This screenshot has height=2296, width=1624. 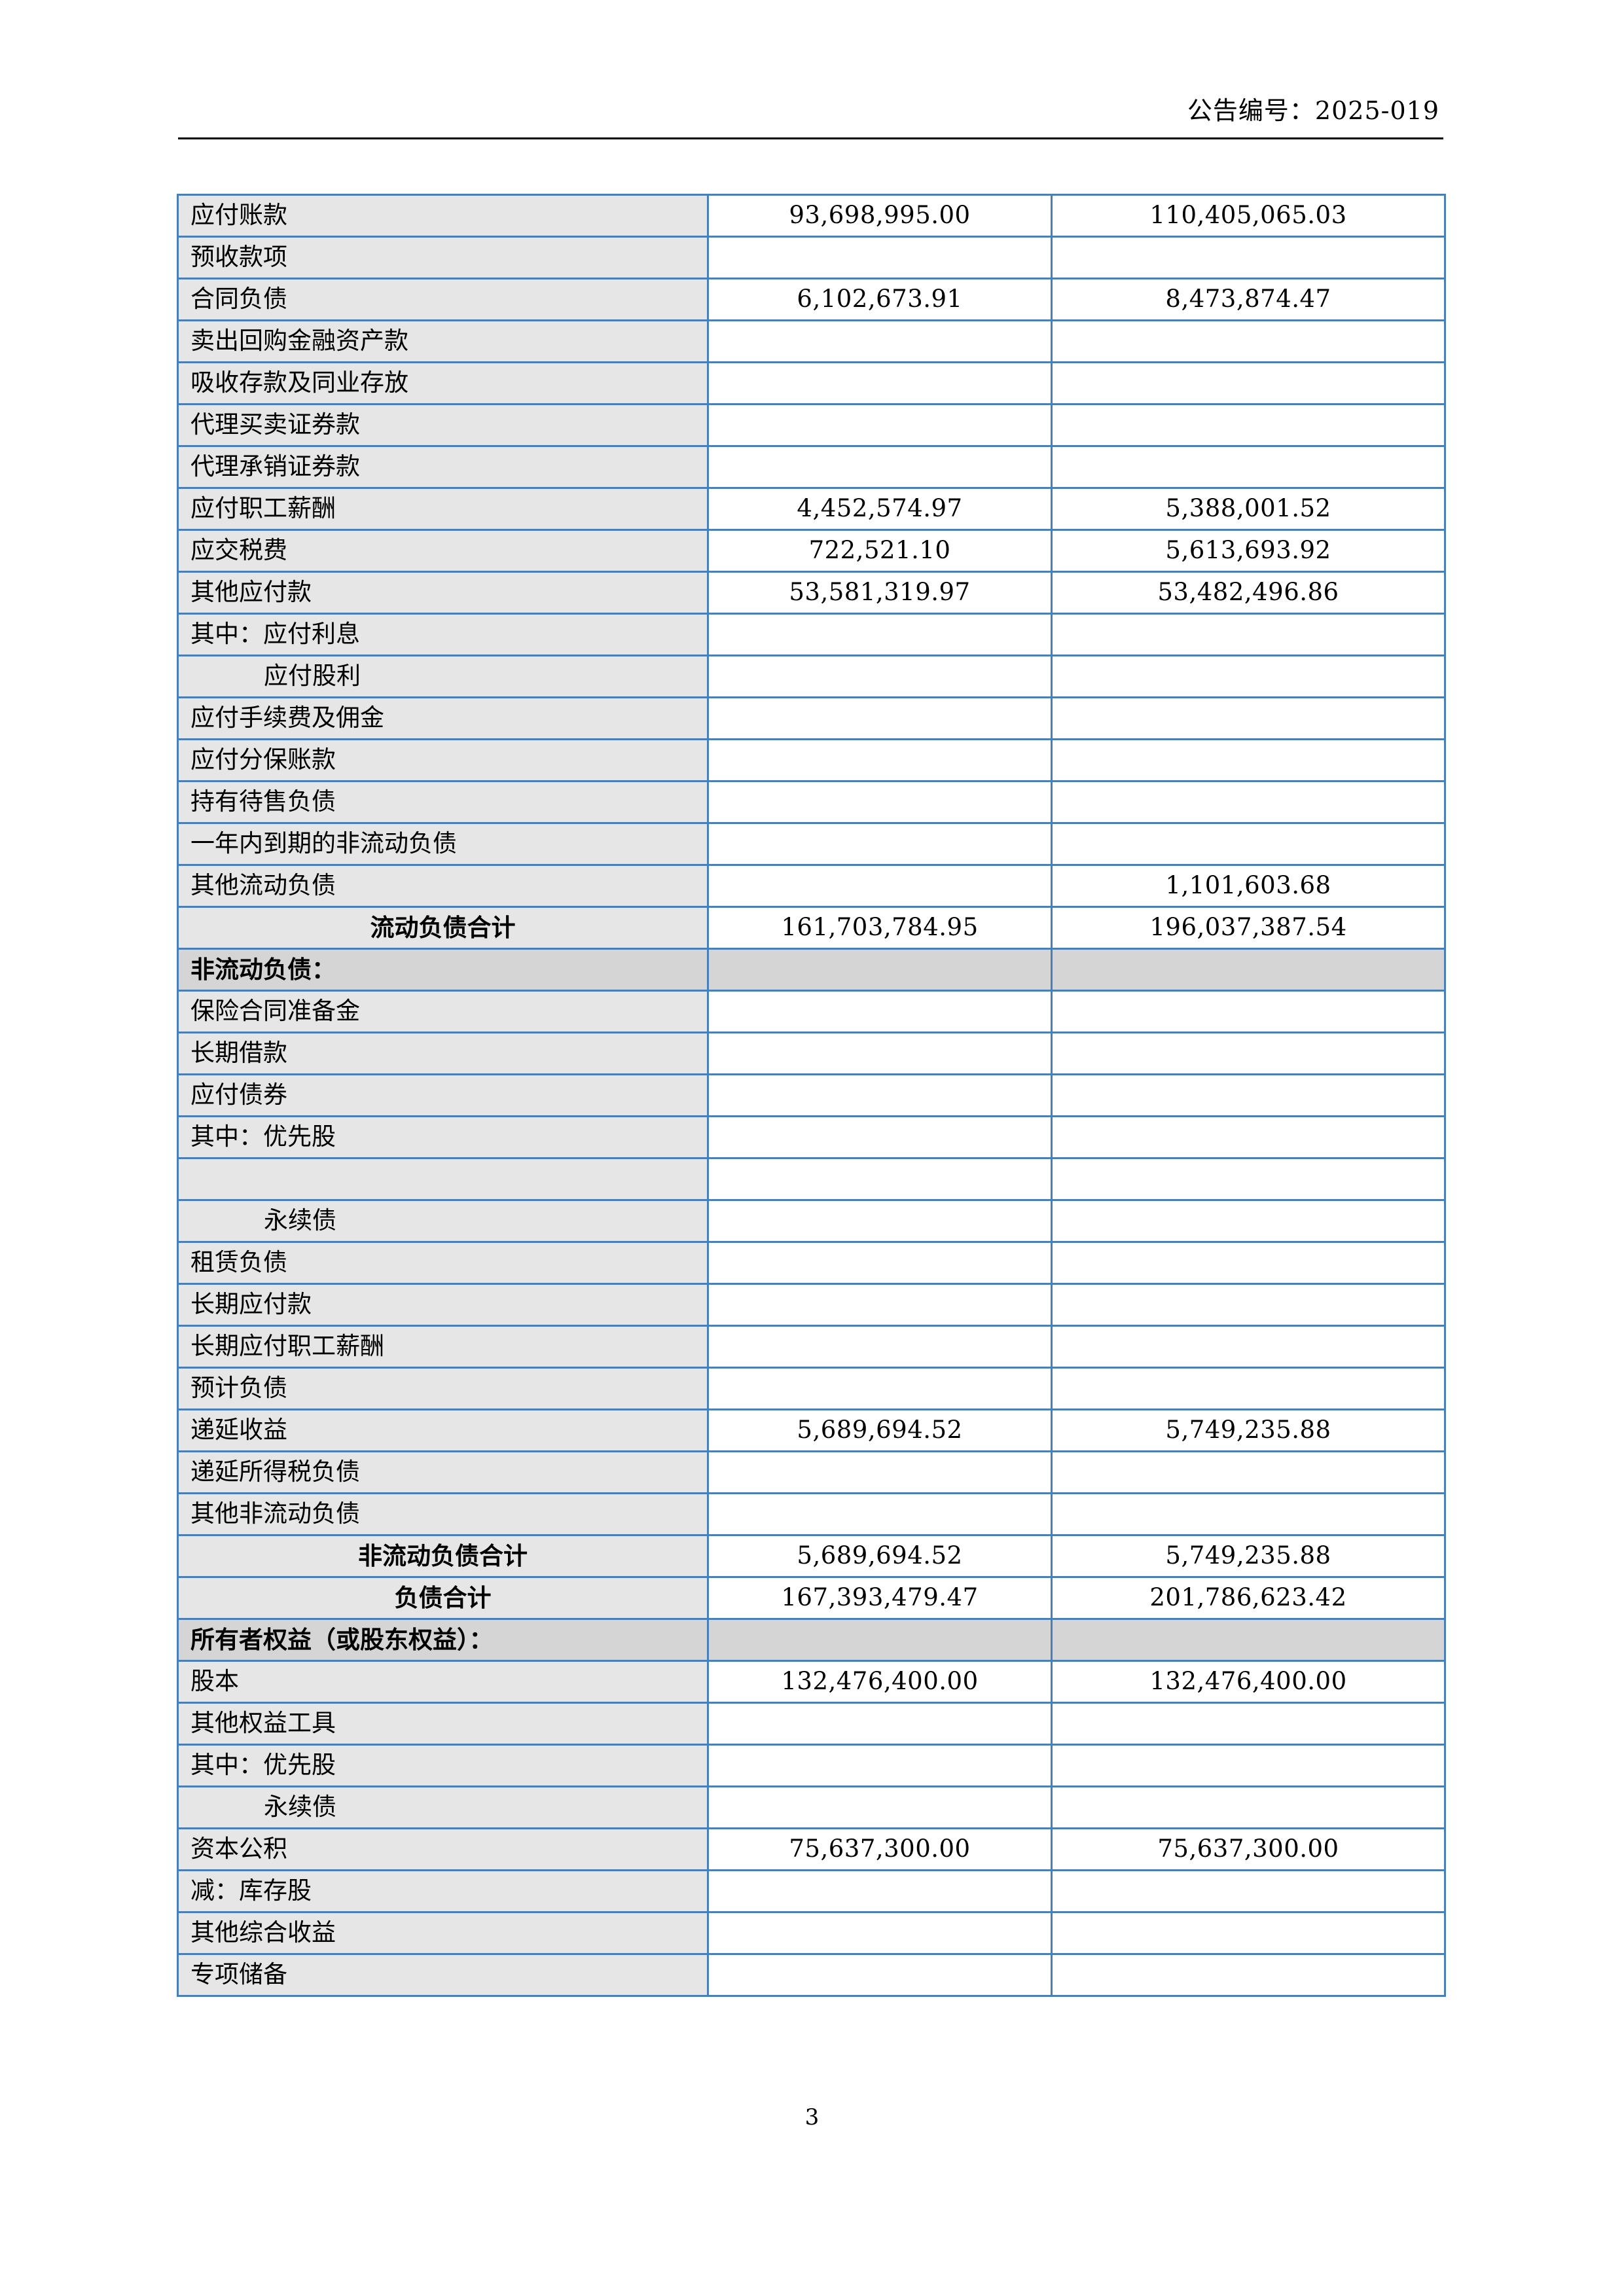 What do you see at coordinates (880, 509) in the screenshot?
I see `row-value-period-end: 4,452,574.97` at bounding box center [880, 509].